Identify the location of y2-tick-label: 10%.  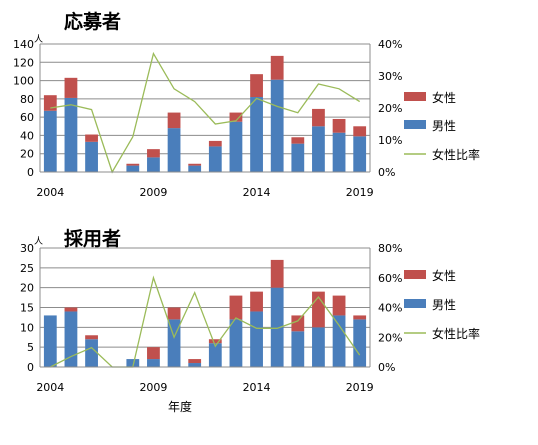
(390, 140).